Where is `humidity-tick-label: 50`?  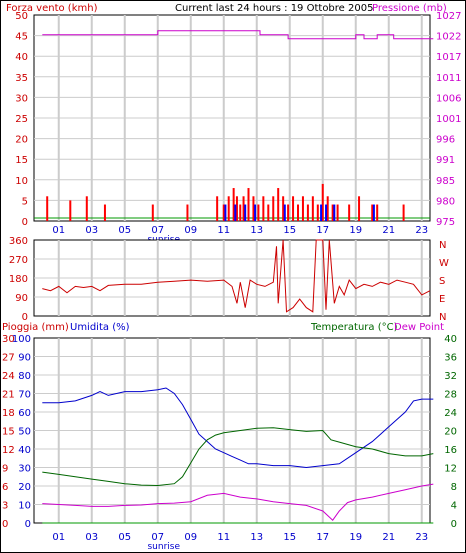
humidity-tick-label: 50 is located at coordinates (24, 432).